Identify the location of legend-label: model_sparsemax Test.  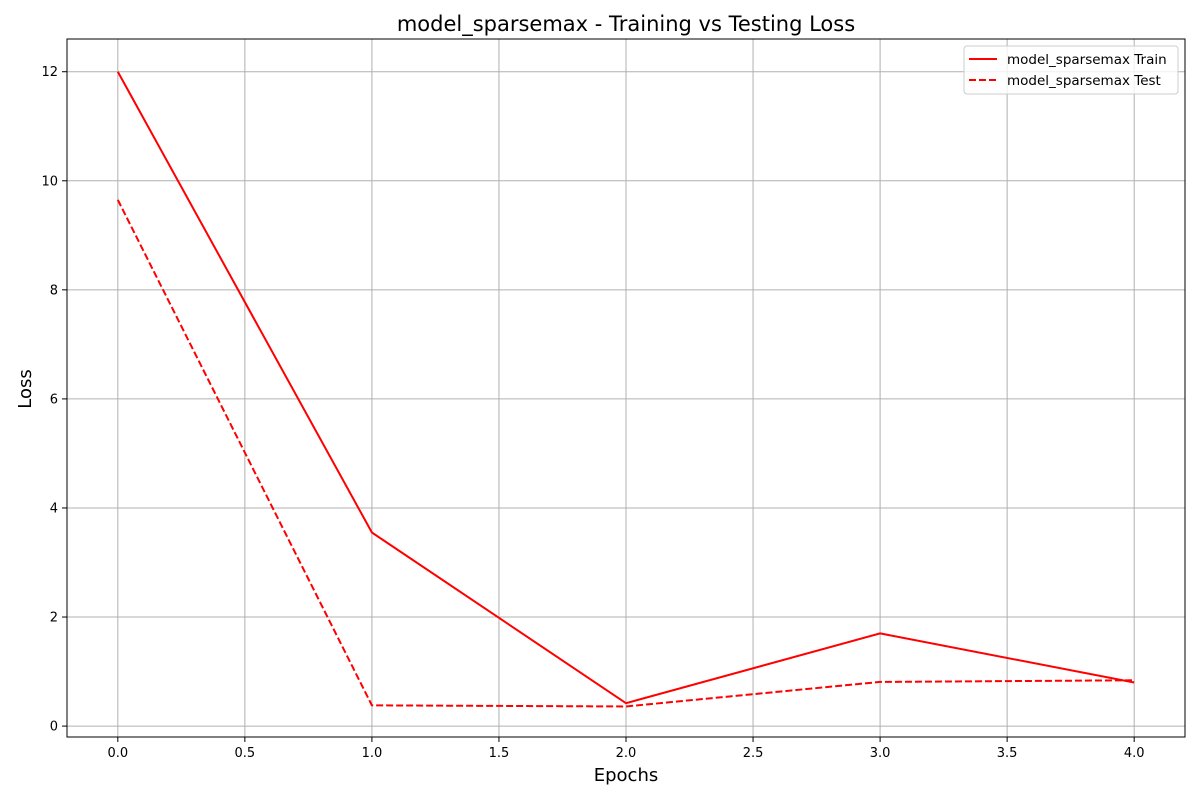
(1084, 81).